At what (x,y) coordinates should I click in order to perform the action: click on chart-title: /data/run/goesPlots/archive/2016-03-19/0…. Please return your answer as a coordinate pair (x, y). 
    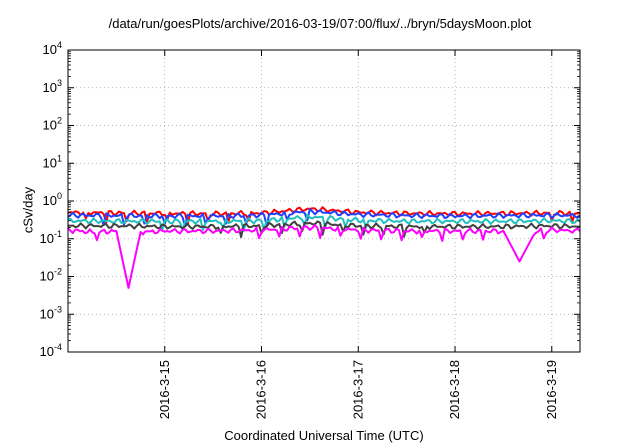
    Looking at the image, I should click on (320, 23).